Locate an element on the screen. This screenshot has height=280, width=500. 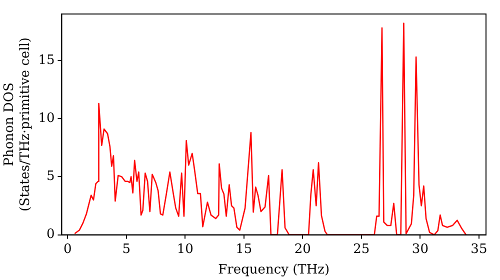
x-tick-label: 5 is located at coordinates (126, 249).